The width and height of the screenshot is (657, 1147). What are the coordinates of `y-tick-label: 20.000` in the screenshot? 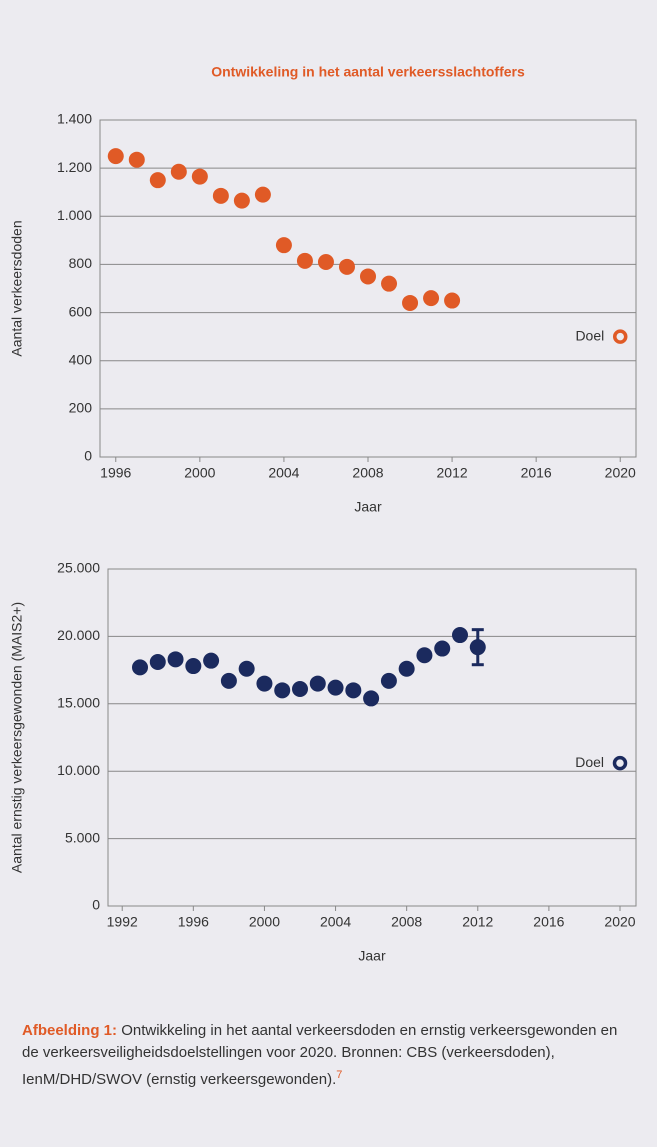 It's located at (78, 635).